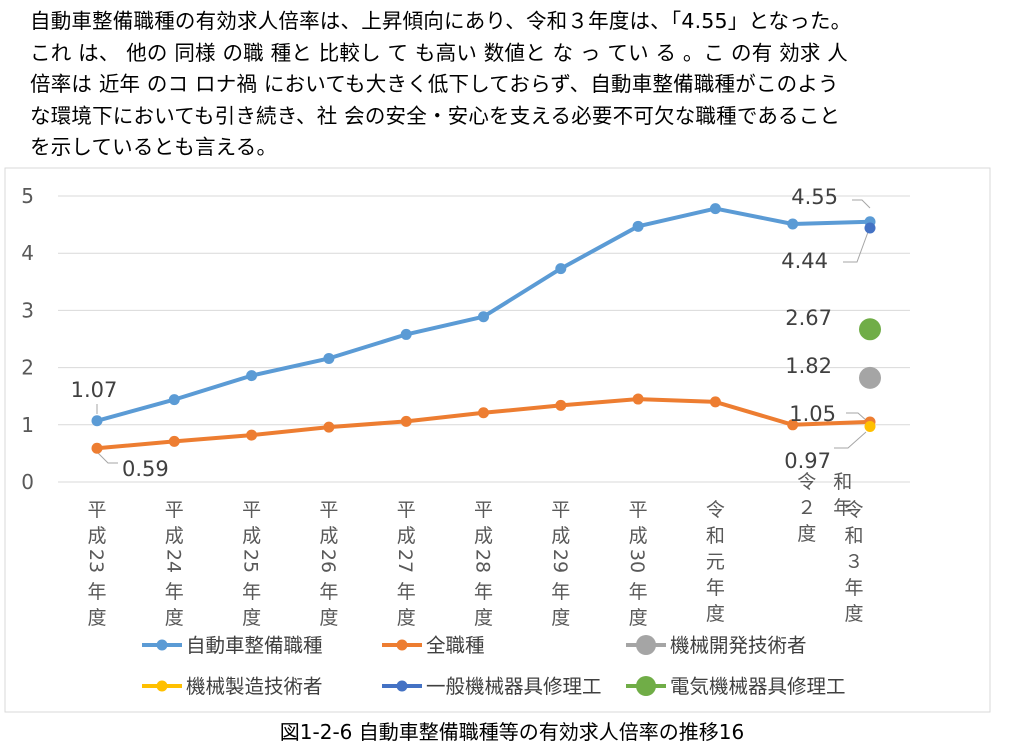 The width and height of the screenshot is (1024, 752). Describe the element at coordinates (736, 686) in the screenshot. I see `legend-item: 電気機械器具修理工` at that location.